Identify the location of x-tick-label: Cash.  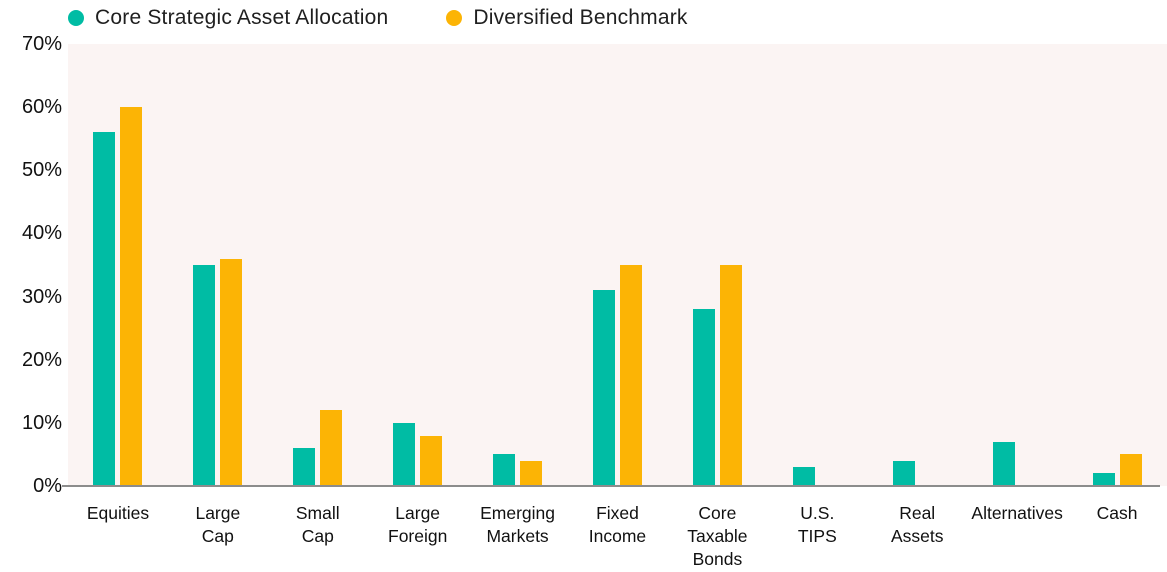
(1117, 513).